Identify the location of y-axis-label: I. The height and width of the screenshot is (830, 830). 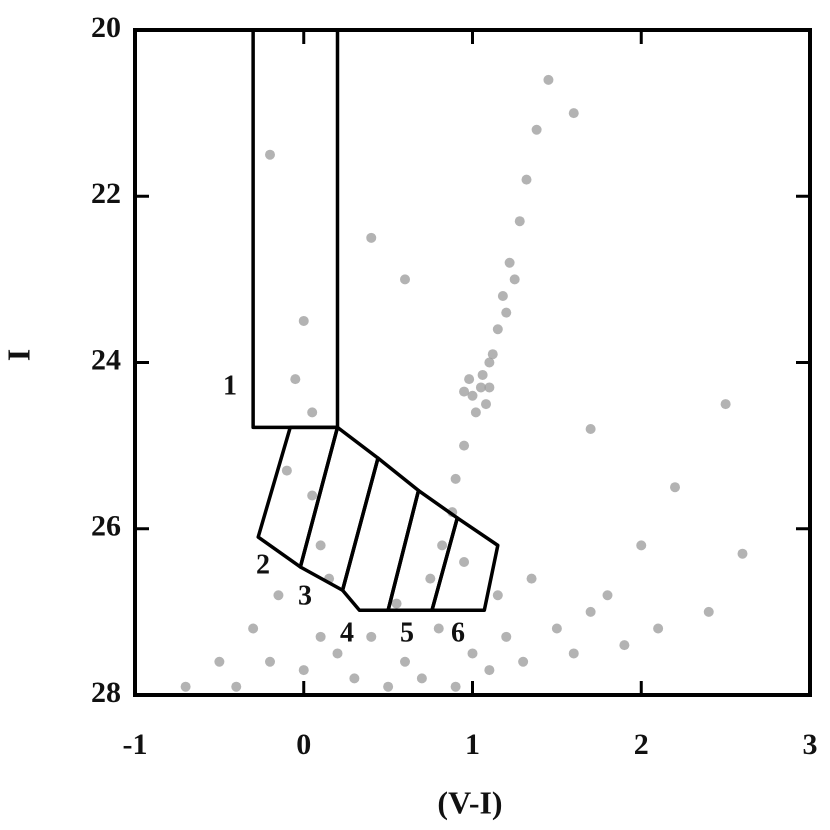
(18, 355).